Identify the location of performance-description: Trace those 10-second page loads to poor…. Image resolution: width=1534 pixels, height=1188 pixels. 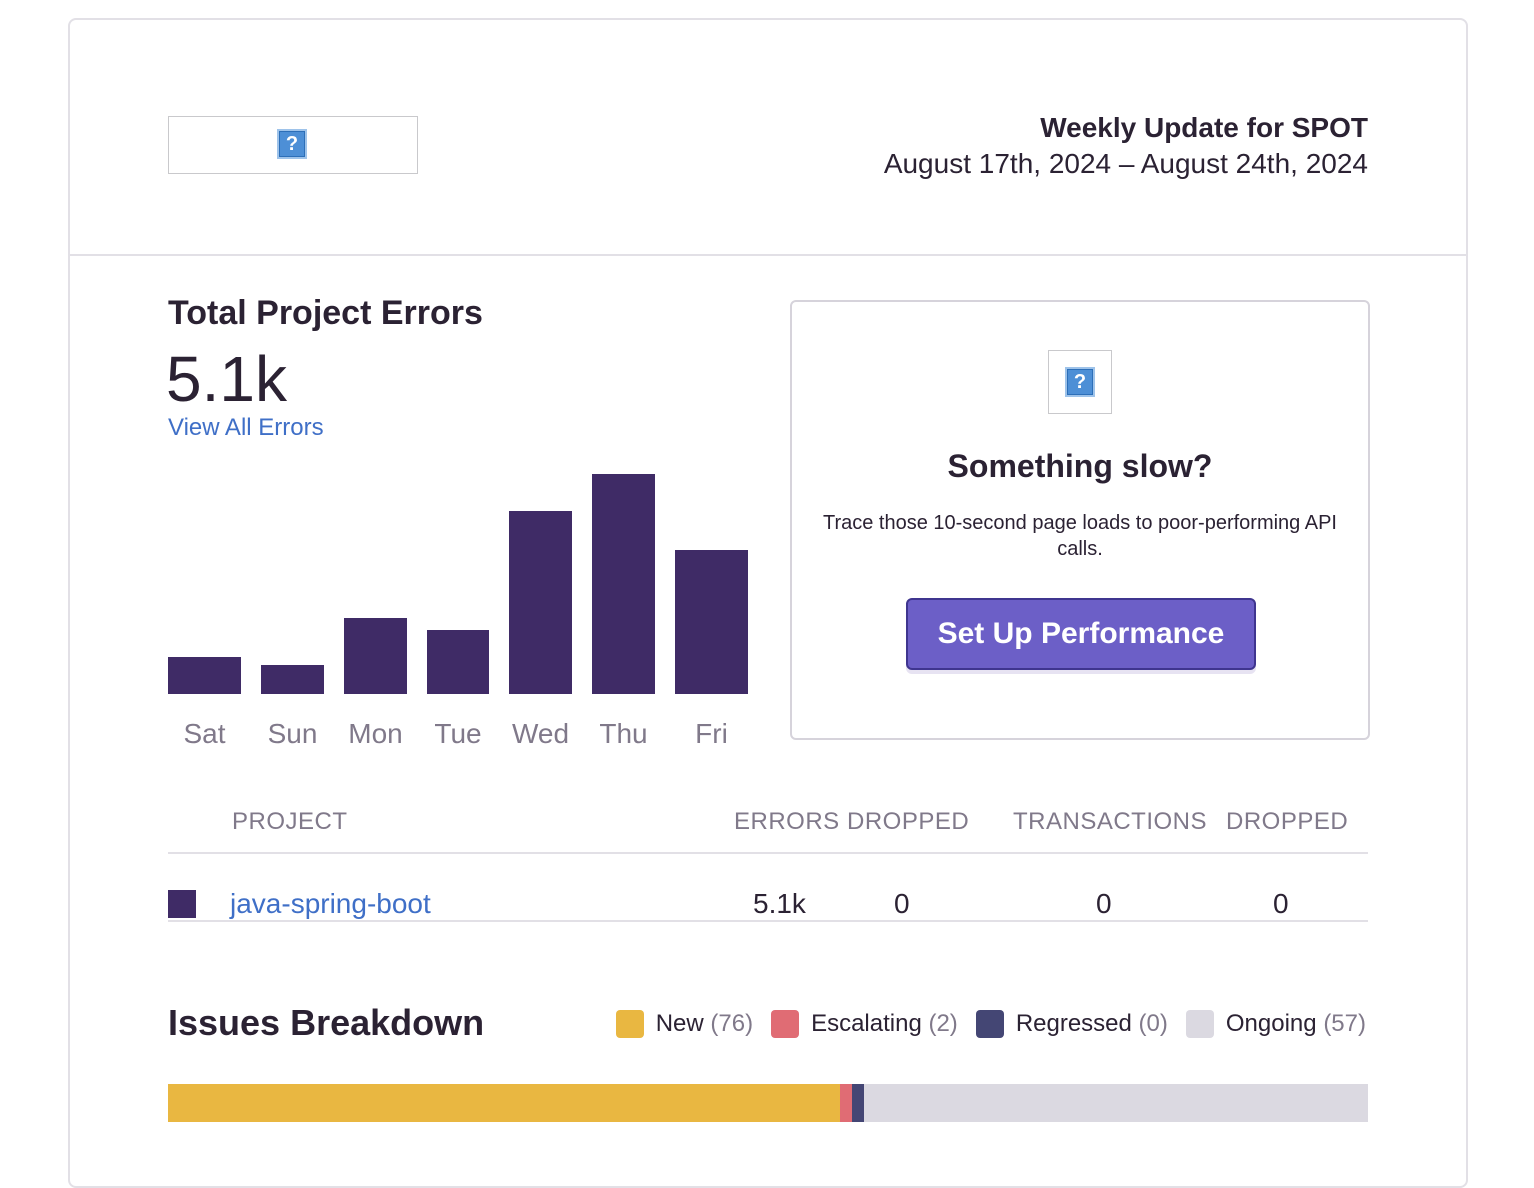
(1079, 536).